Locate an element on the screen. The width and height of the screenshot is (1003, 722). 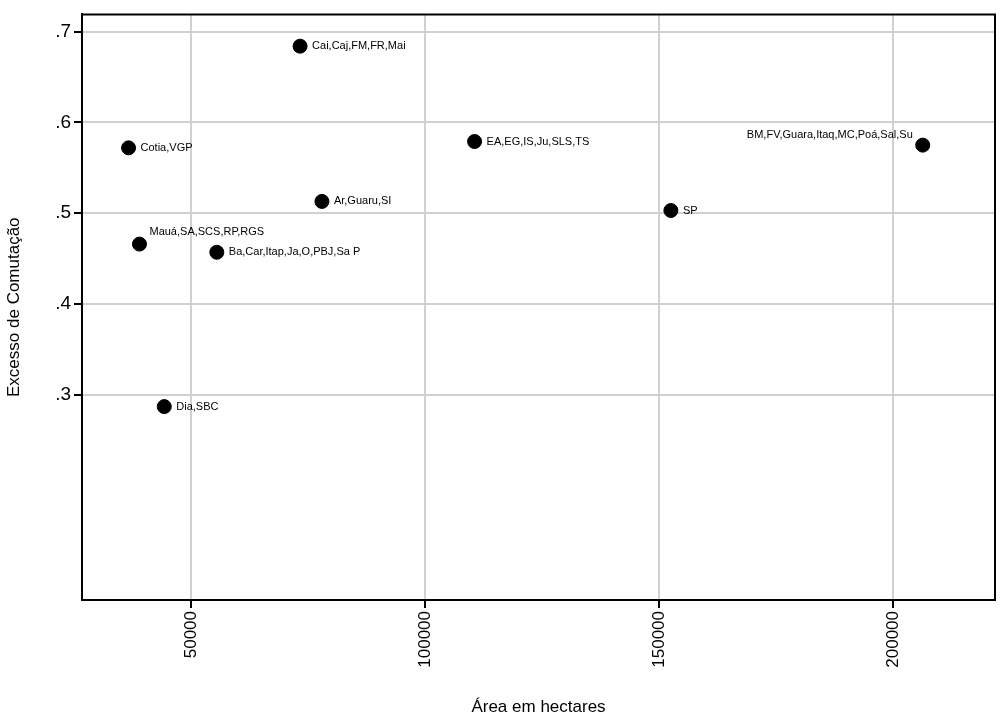
y-tick-label: .5 is located at coordinates (63, 212).